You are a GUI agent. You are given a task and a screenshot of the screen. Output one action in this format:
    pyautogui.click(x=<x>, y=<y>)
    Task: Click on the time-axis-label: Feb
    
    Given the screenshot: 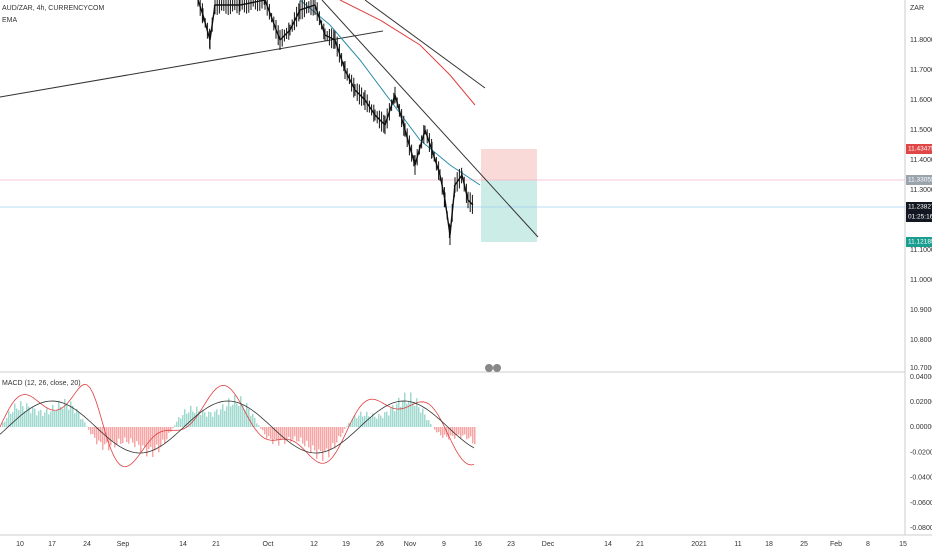 What is the action you would take?
    pyautogui.click(x=836, y=544)
    